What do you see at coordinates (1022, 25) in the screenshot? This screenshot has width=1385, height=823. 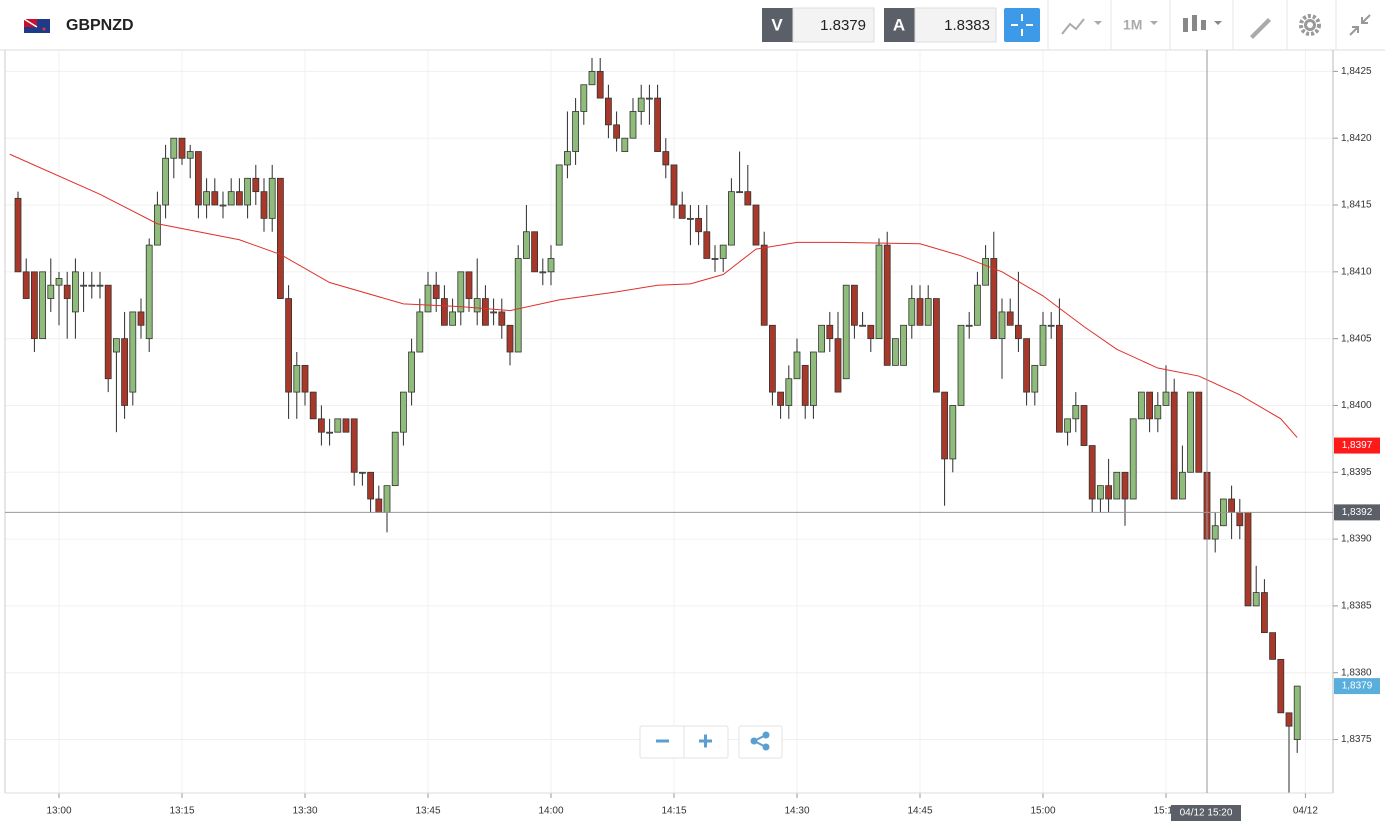 I see `crosshair-button` at bounding box center [1022, 25].